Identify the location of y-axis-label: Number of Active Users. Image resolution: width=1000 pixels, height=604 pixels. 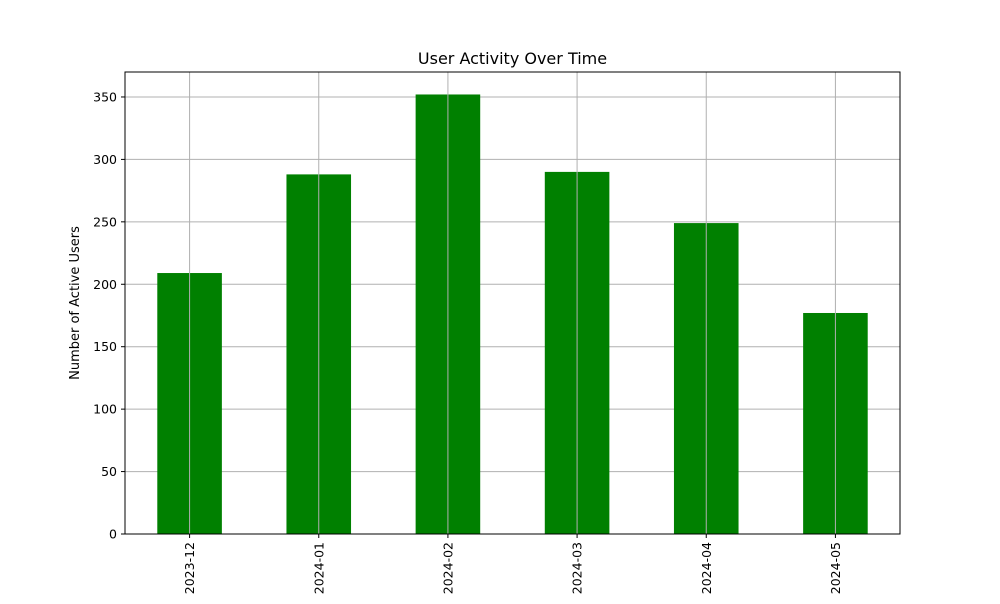
(75, 303).